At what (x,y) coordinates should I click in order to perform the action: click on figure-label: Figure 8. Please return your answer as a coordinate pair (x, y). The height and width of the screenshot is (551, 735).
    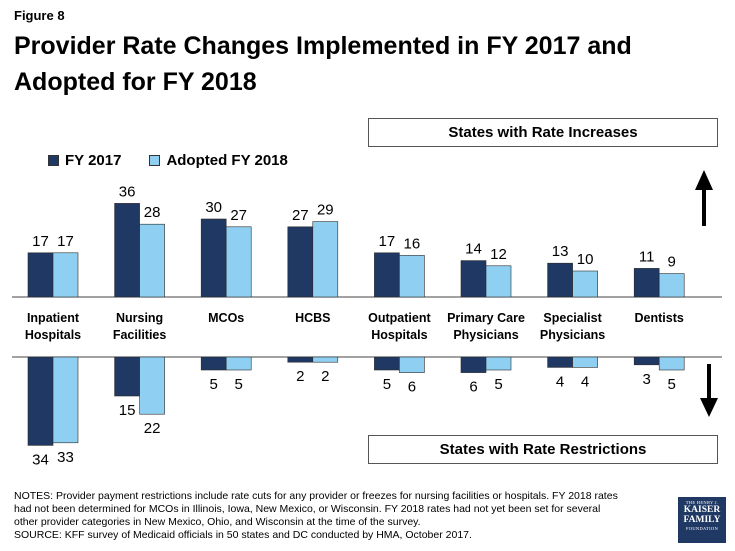
    Looking at the image, I should click on (39, 15).